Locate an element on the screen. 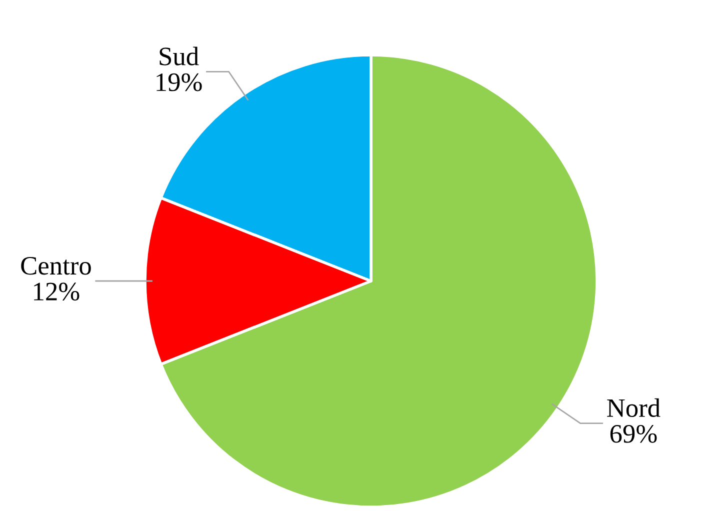 The image size is (710, 511). data-label: 12% is located at coordinates (57, 291).